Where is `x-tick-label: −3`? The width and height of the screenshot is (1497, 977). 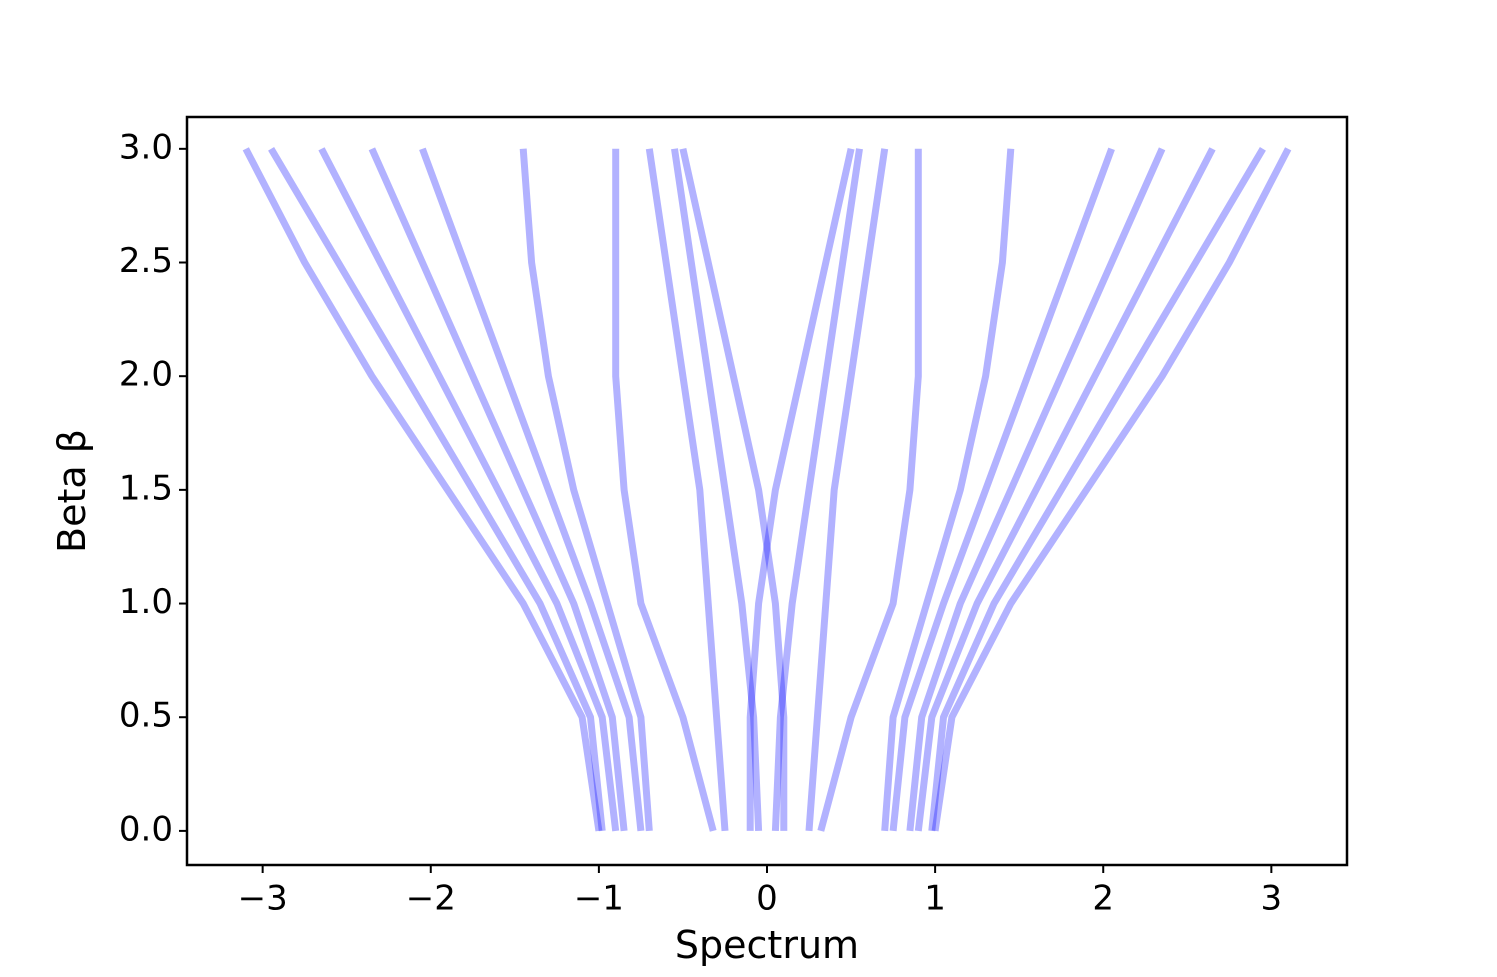
x-tick-label: −3 is located at coordinates (263, 899).